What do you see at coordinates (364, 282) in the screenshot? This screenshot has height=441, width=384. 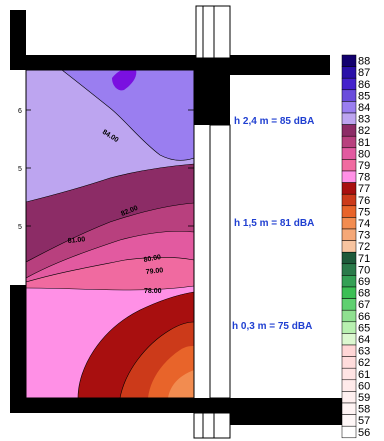 I see `legend-label: 69` at bounding box center [364, 282].